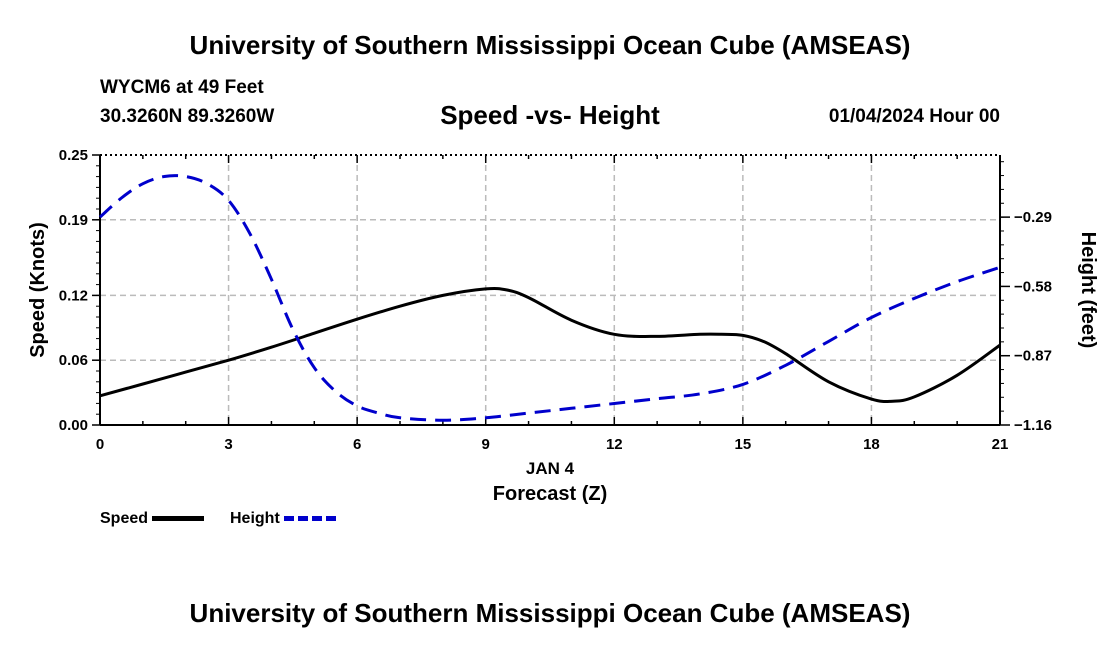 Image resolution: width=1100 pixels, height=650 pixels. Describe the element at coordinates (1088, 290) in the screenshot. I see `y2-axis-label: Height (feet)` at that location.